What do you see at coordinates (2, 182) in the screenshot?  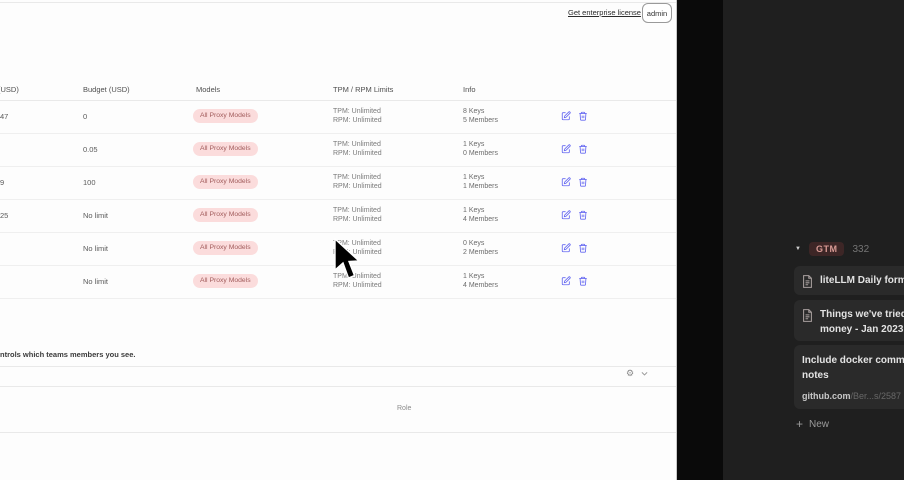 I see `spend-value: 9` at bounding box center [2, 182].